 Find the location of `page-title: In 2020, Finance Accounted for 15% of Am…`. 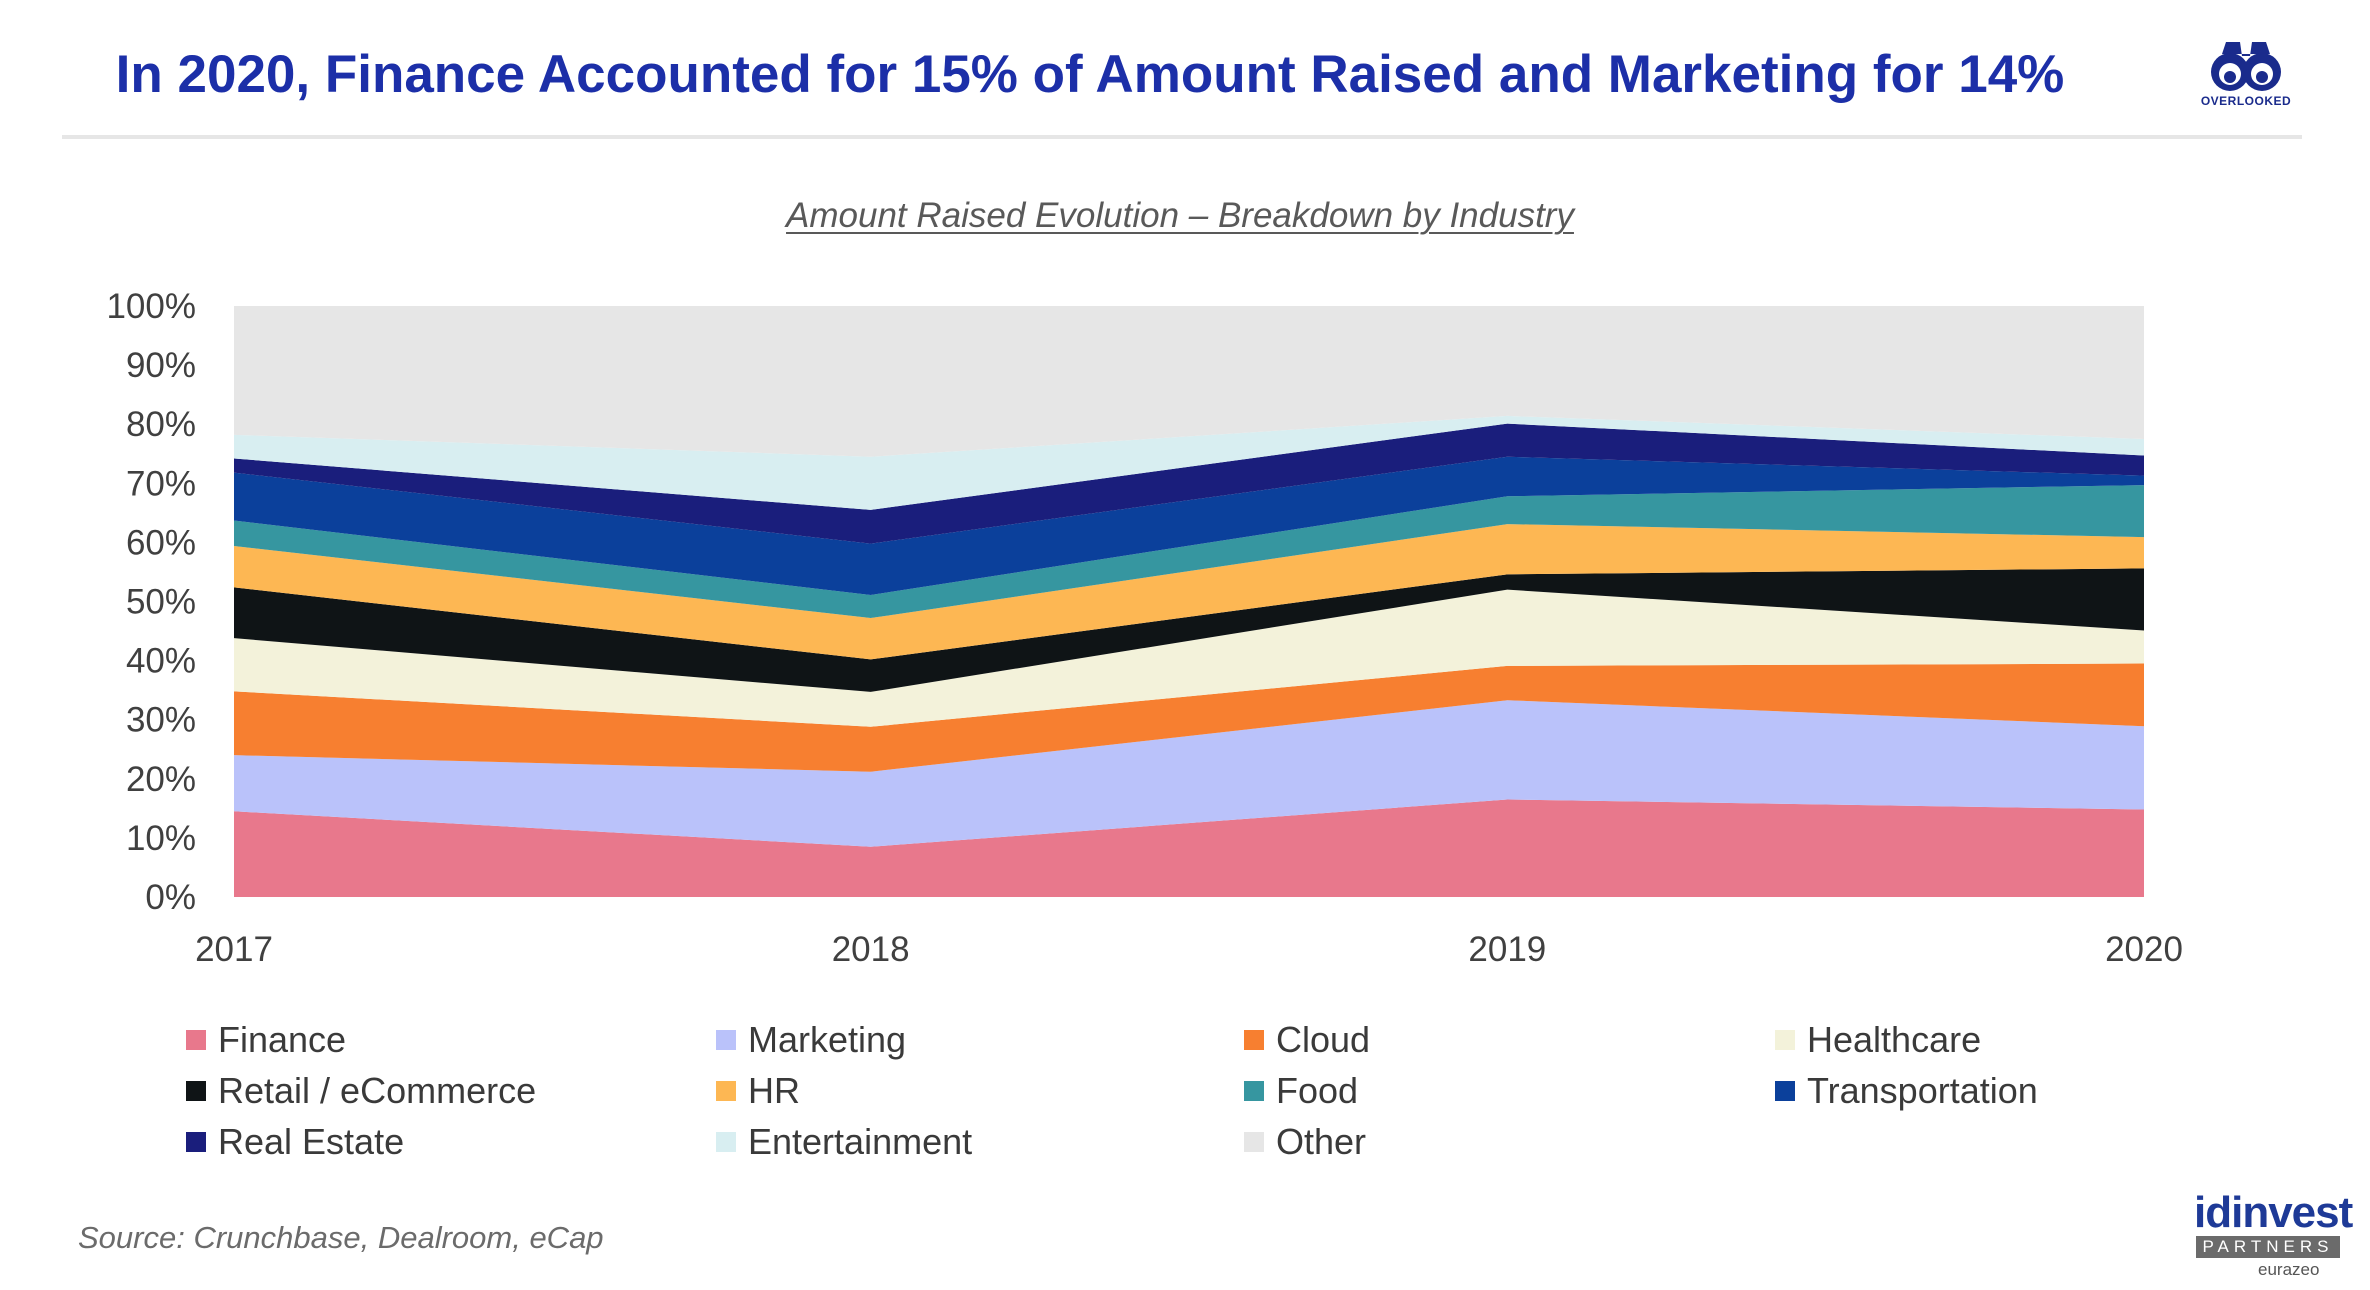

page-title: In 2020, Finance Accounted for 15% of Am… is located at coordinates (1090, 74).